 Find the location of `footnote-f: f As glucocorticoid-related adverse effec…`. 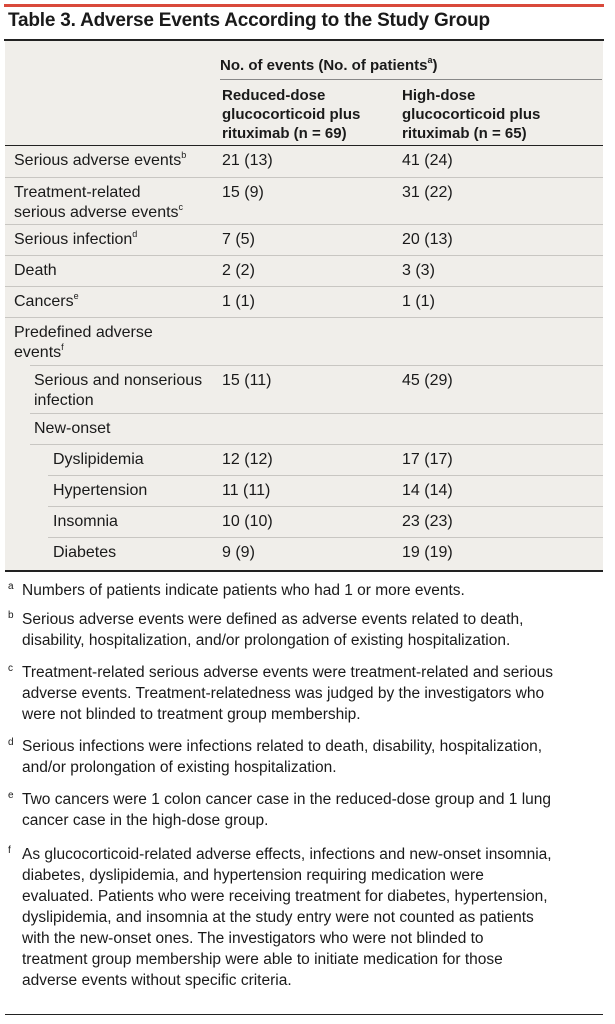

footnote-f: f As glucocorticoid-related adverse effec… is located at coordinates (303, 917).